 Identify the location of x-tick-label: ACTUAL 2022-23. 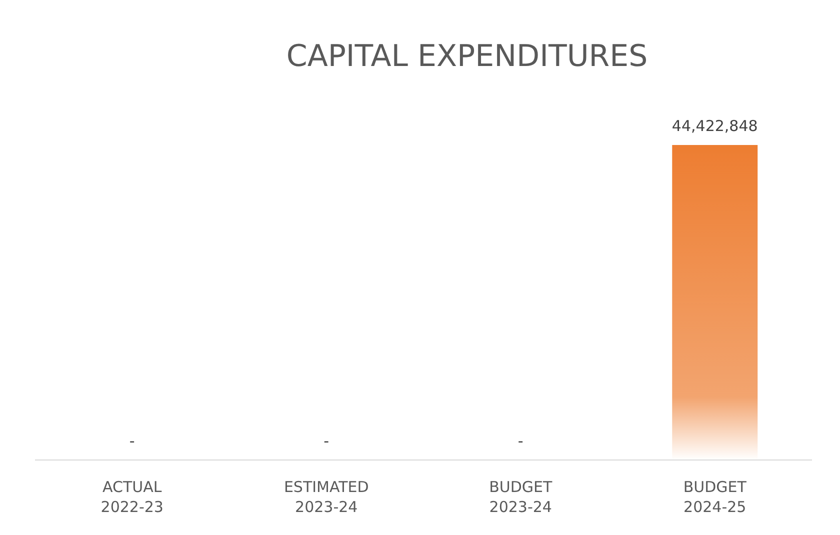
(132, 497).